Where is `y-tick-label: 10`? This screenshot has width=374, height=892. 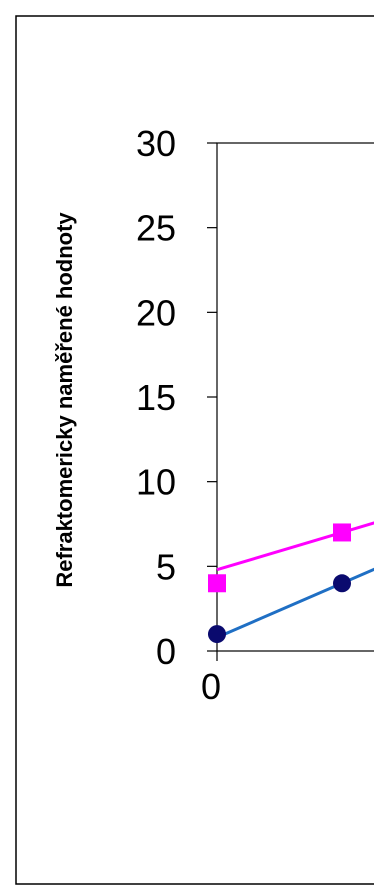 y-tick-label: 10 is located at coordinates (156, 482).